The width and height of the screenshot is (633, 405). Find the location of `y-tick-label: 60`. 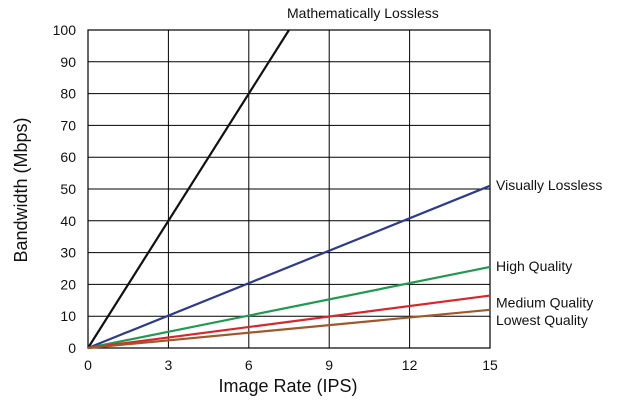

y-tick-label: 60 is located at coordinates (68, 157).